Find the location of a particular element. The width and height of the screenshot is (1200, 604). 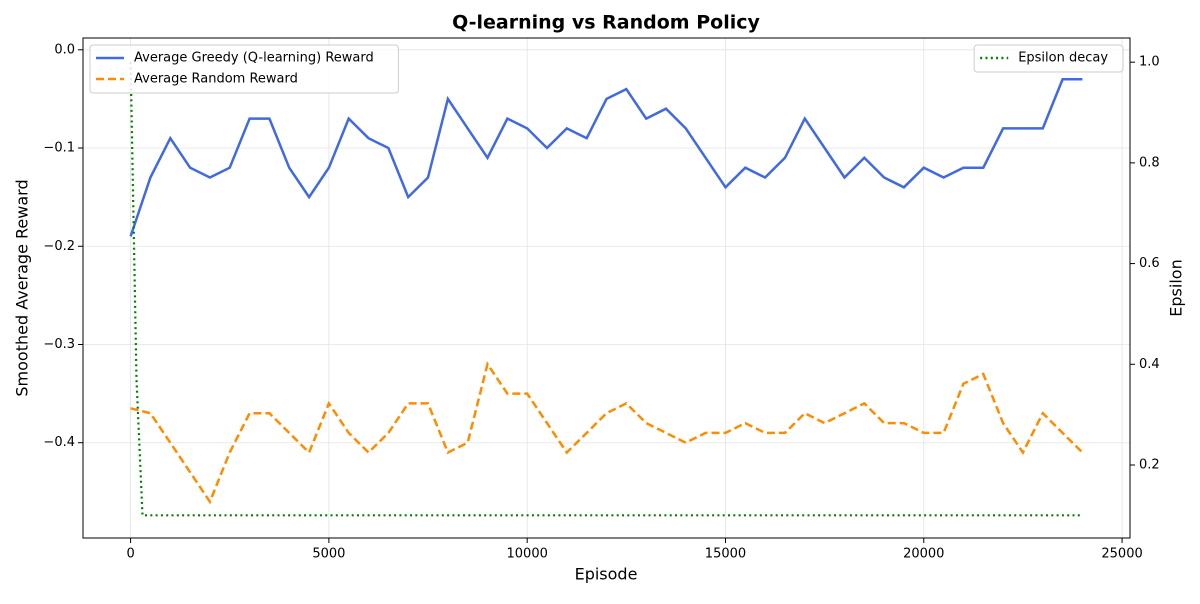

x-tick-label: 0 is located at coordinates (130, 554).